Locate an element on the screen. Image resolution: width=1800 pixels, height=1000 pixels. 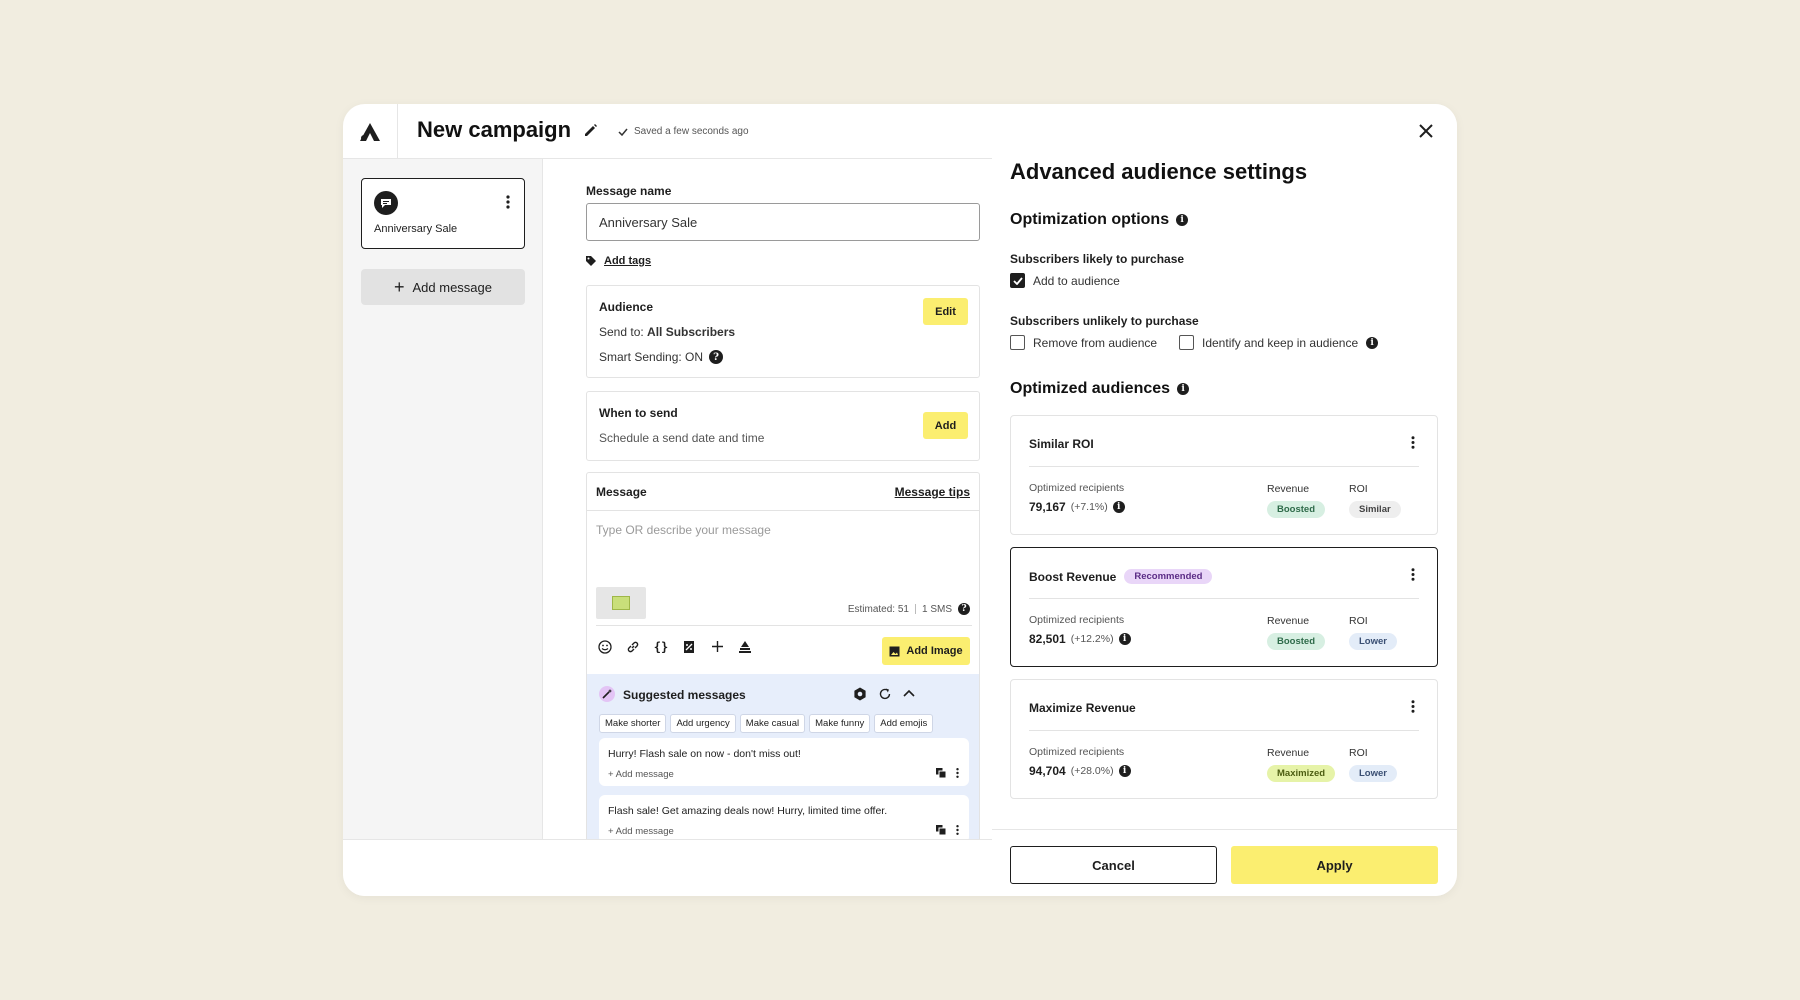
message-textarea: Type OR describe your message is located at coordinates (683, 530).